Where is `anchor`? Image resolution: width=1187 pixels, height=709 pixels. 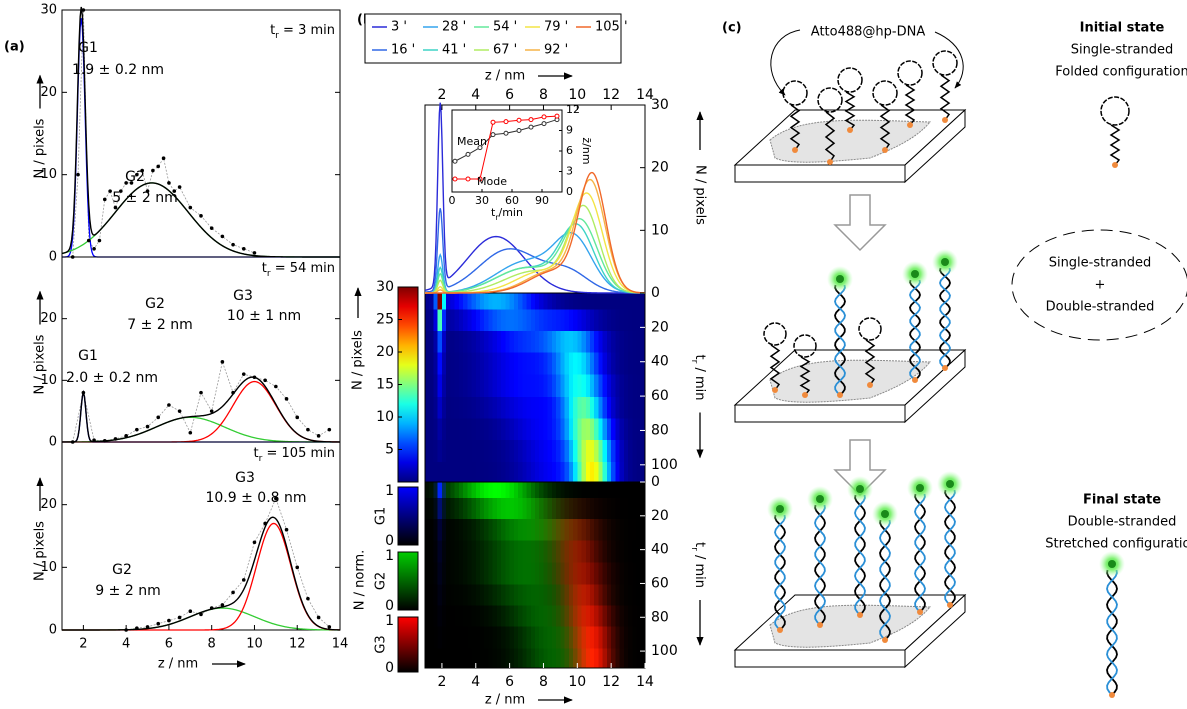
anchor is located at coordinates (840, 395).